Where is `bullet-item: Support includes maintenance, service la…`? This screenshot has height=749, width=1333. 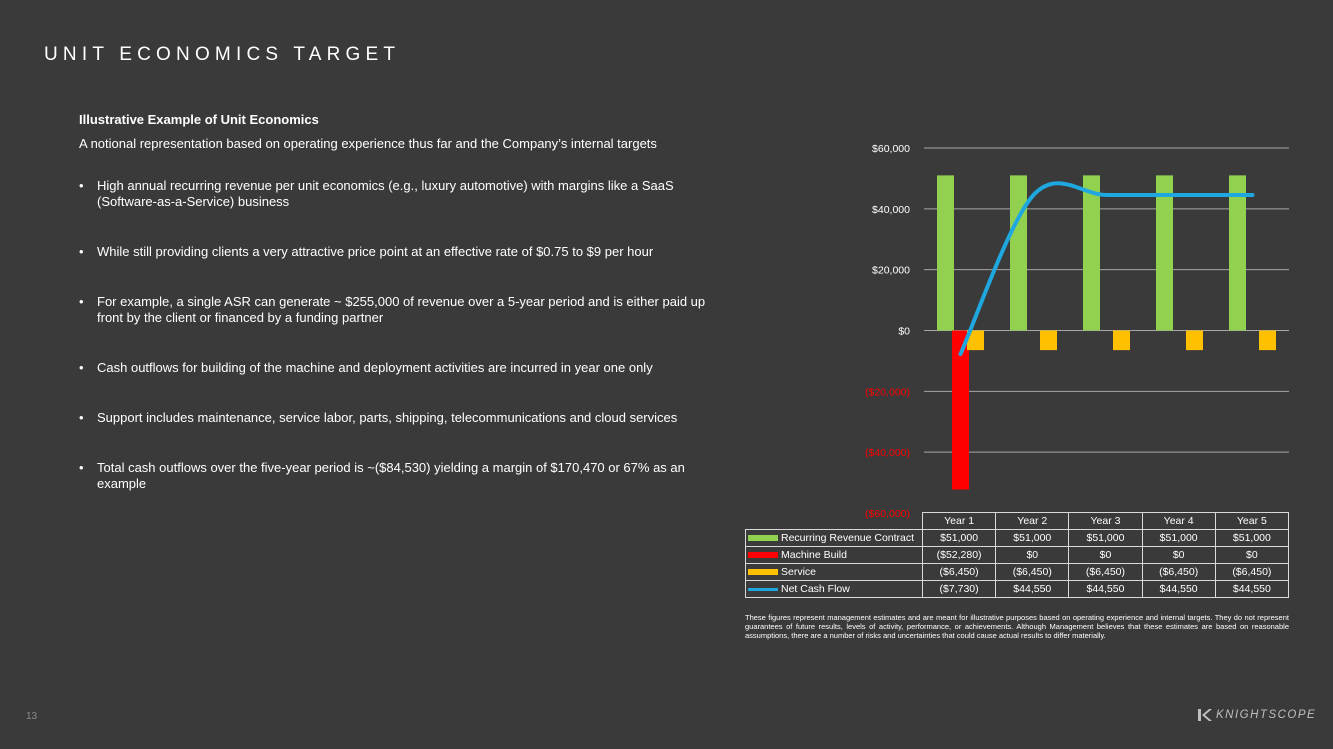
bullet-item: Support includes maintenance, service la… is located at coordinates (404, 418).